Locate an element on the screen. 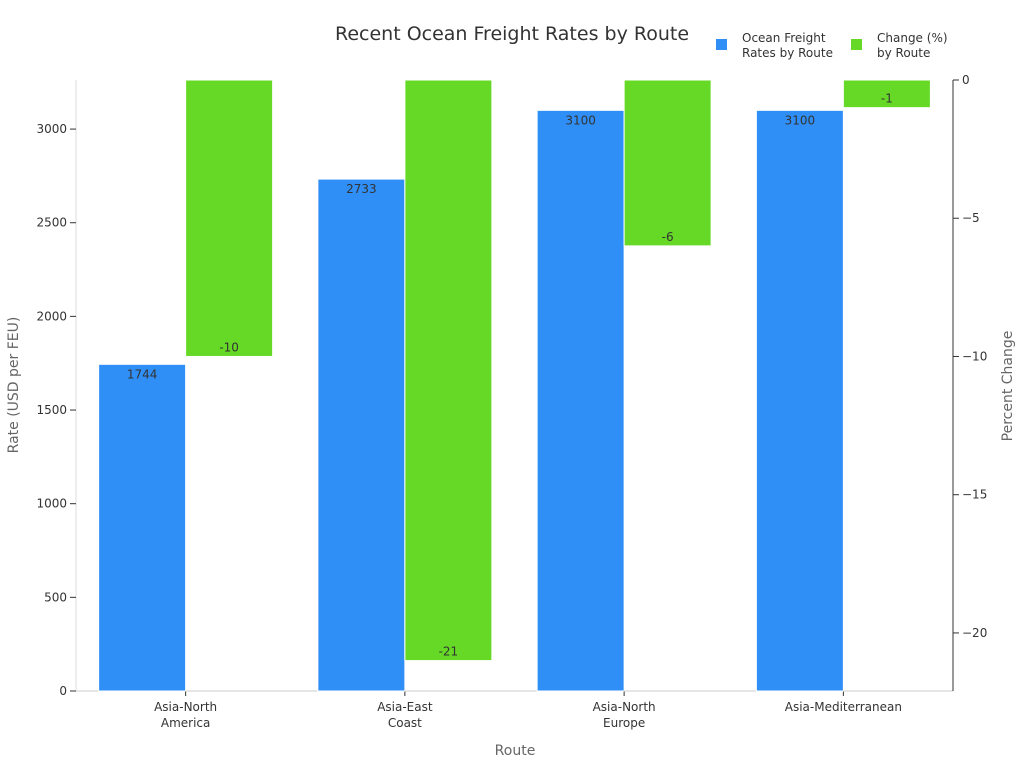 Image resolution: width=1024 pixels, height=768 pixels. y2-tick-label: −5 is located at coordinates (971, 218).